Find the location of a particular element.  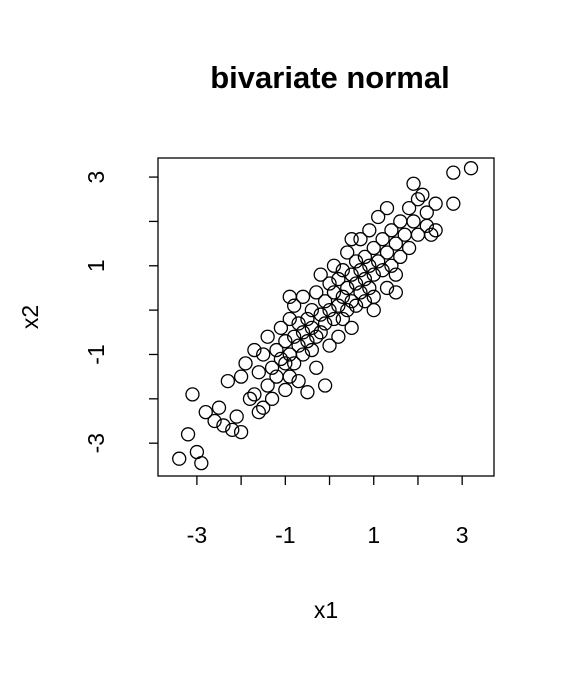

y-tick-label: 3 is located at coordinates (96, 177).